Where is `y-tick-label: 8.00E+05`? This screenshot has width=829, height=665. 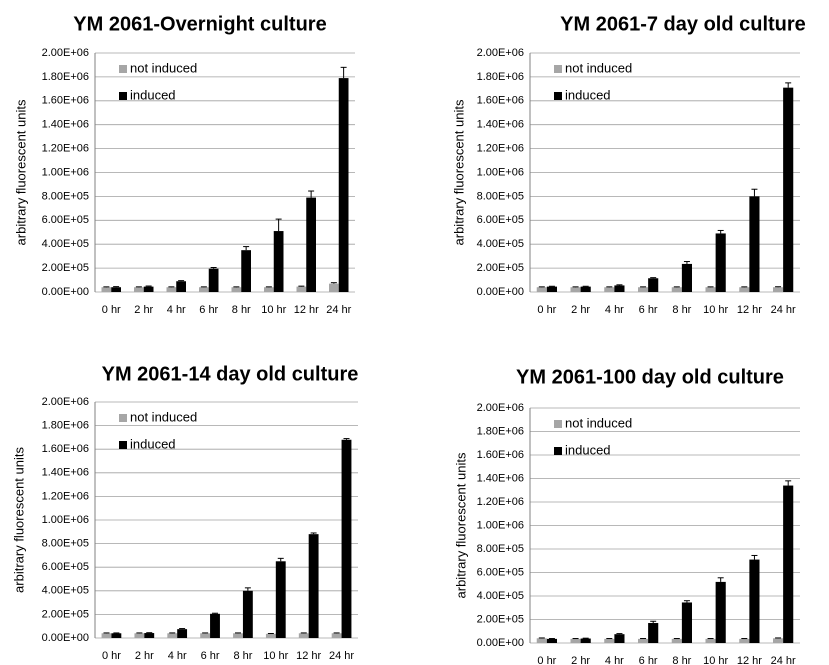
y-tick-label: 8.00E+05 is located at coordinates (65, 196).